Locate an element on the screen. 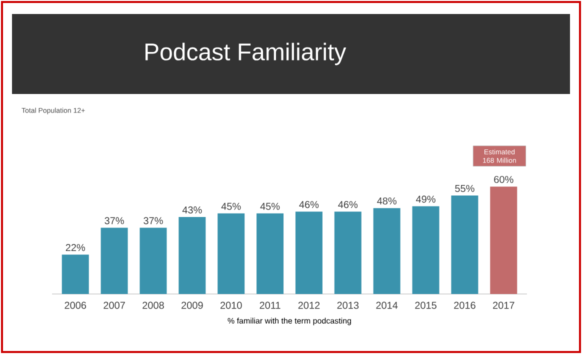 The width and height of the screenshot is (582, 354). x-axis-title: % familiar with the term podcasting is located at coordinates (289, 322).